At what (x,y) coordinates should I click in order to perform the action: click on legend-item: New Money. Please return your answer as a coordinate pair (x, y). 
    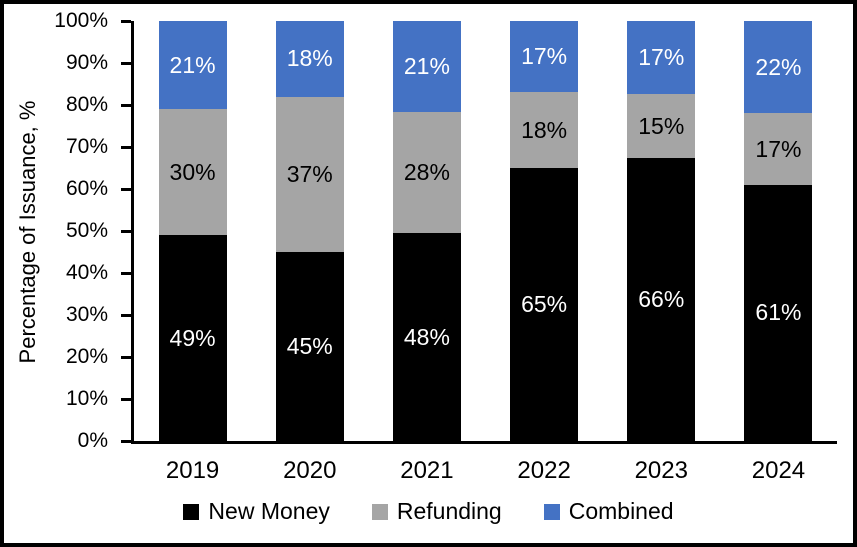
    Looking at the image, I should click on (256, 511).